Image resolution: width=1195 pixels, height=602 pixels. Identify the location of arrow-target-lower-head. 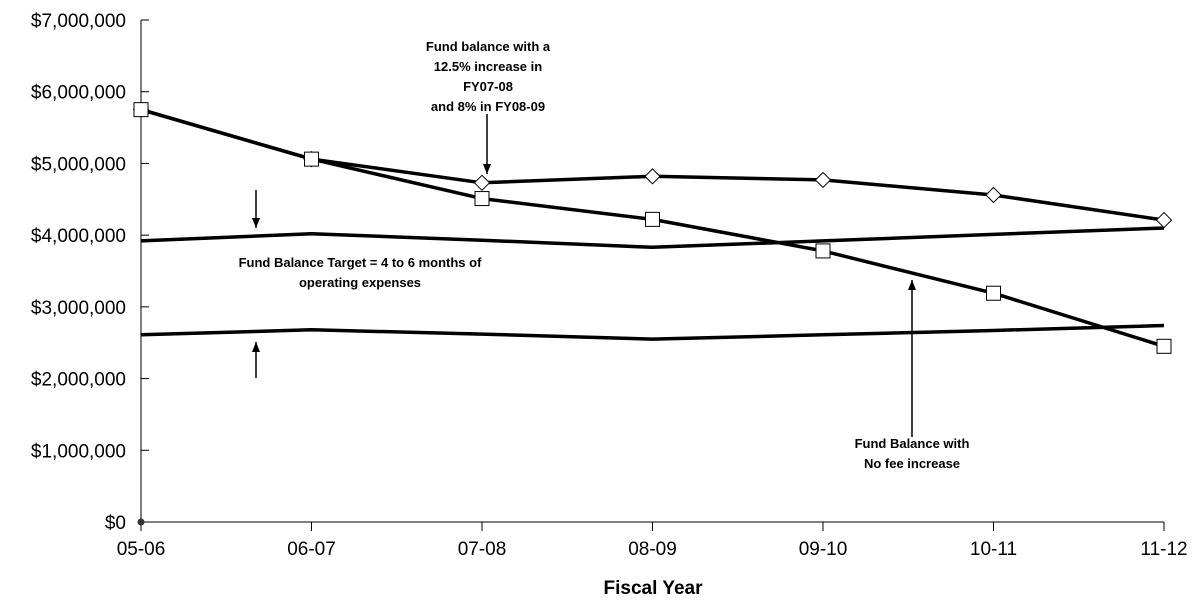
(256, 347).